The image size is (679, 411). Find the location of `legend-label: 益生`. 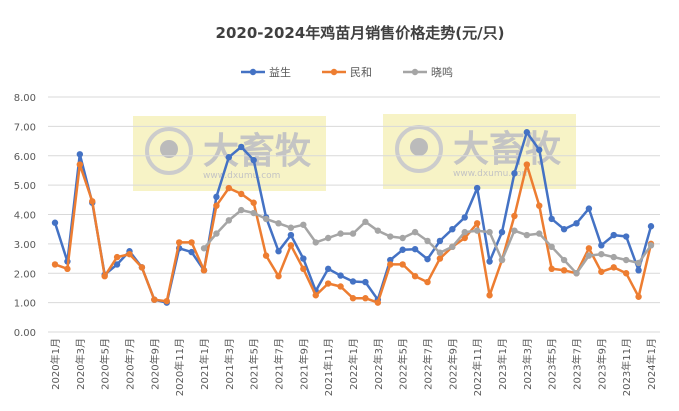

legend-label: 益生 is located at coordinates (280, 72).